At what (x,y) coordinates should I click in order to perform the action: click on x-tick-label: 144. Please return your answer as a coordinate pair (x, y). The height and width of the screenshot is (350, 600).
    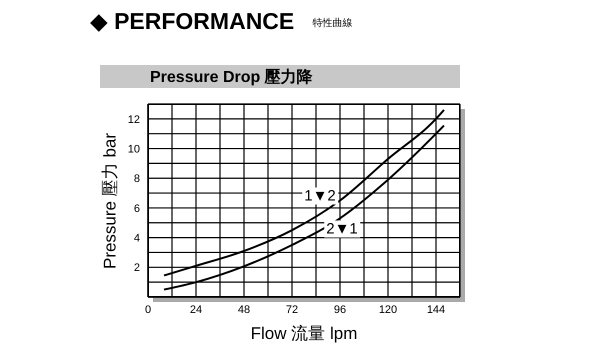
    Looking at the image, I should click on (436, 310).